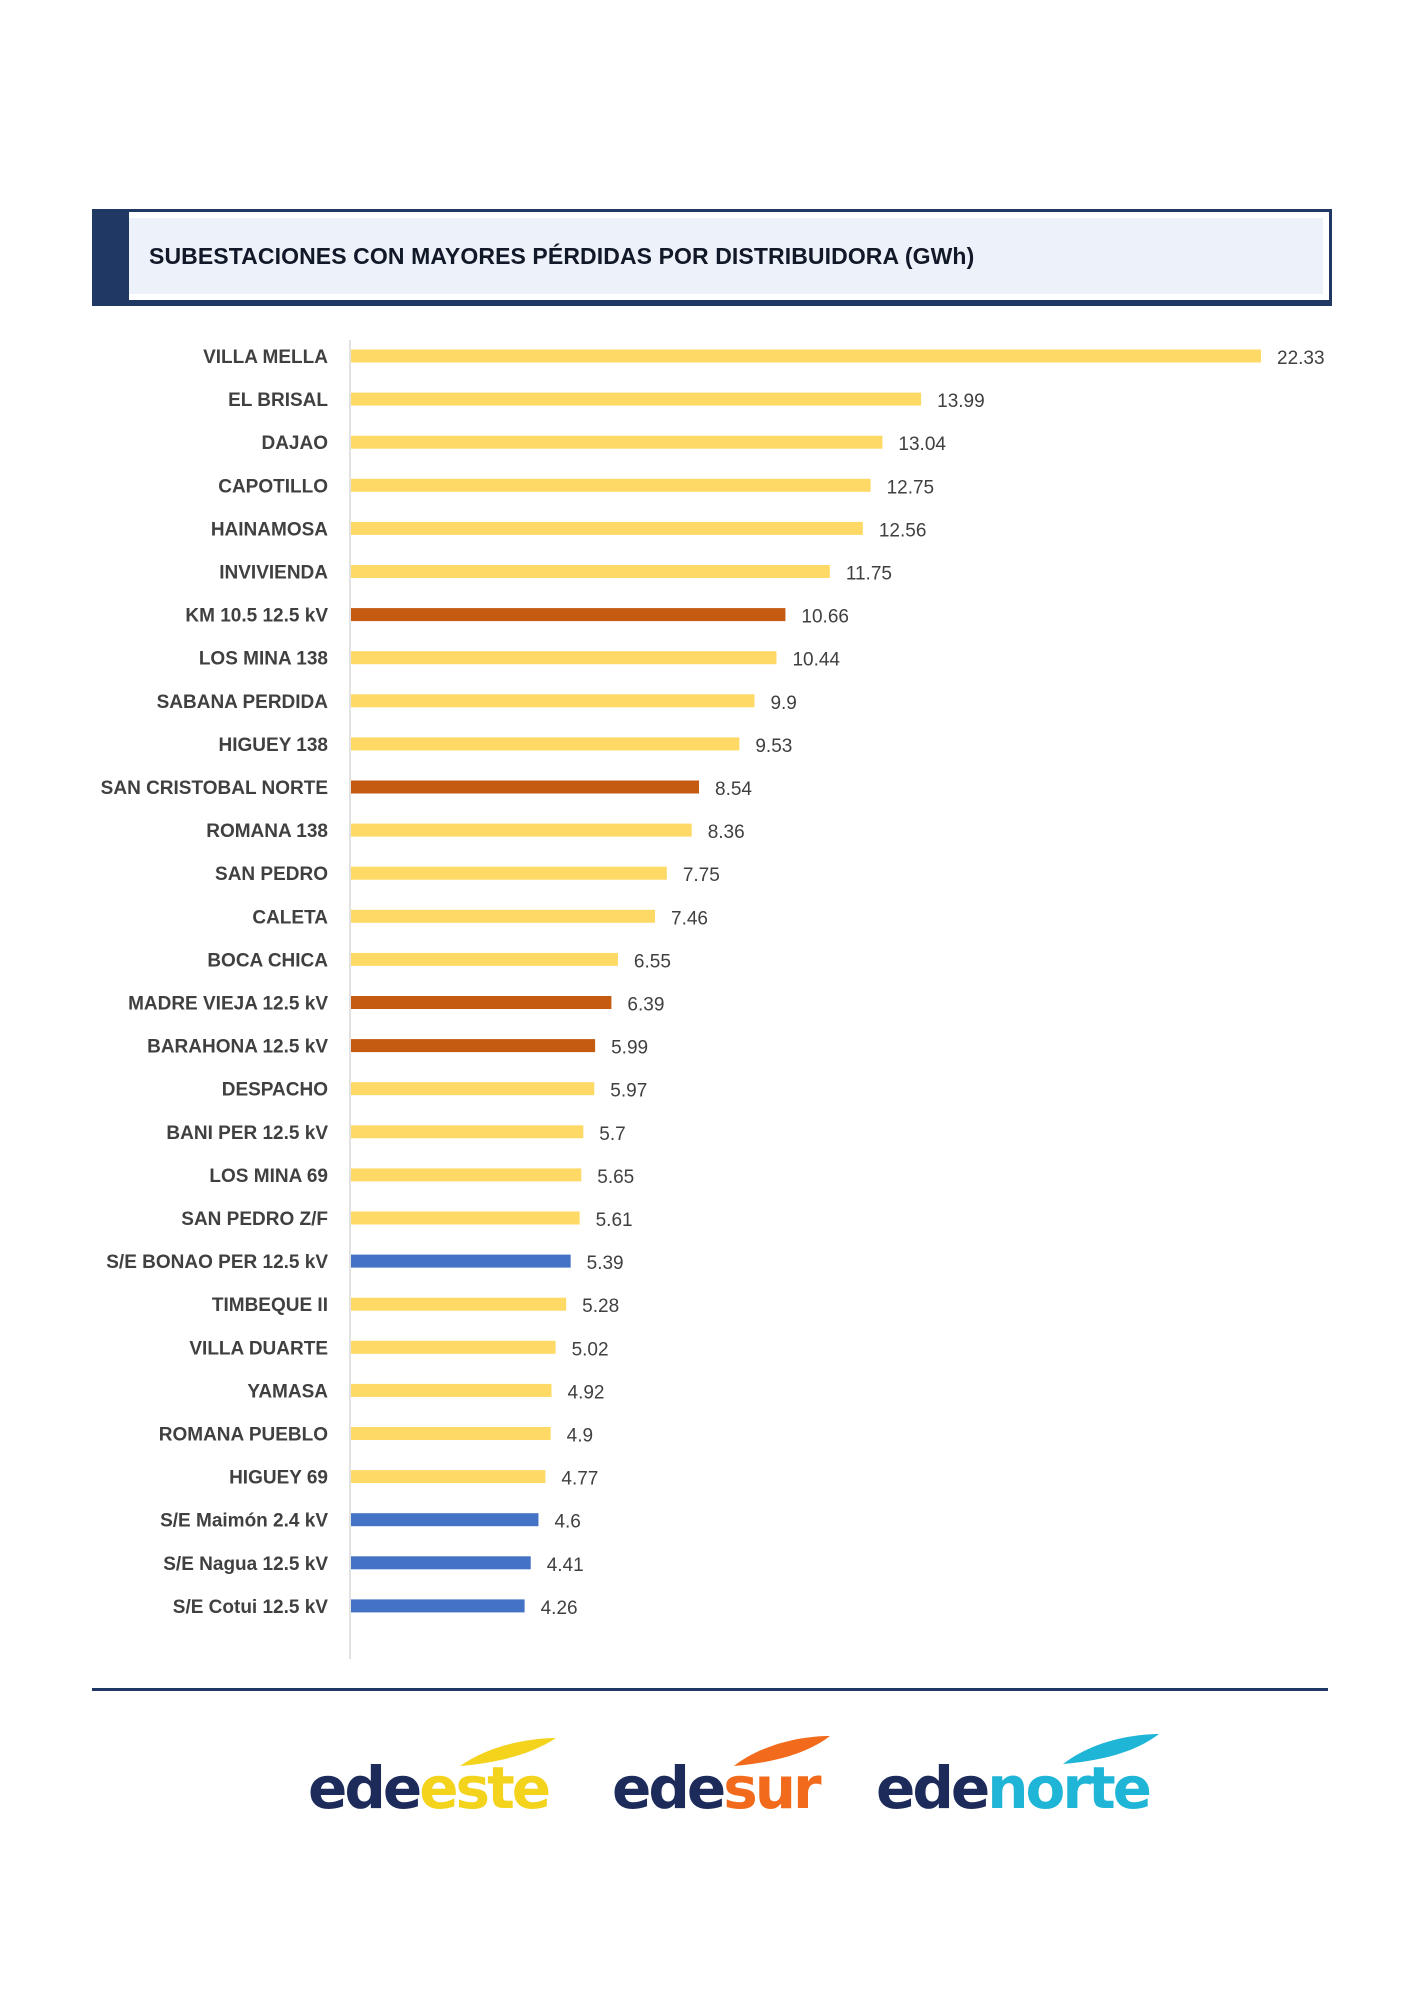 Image resolution: width=1414 pixels, height=2000 pixels. I want to click on edenorte-logo-suffix: norte, so click(1069, 1788).